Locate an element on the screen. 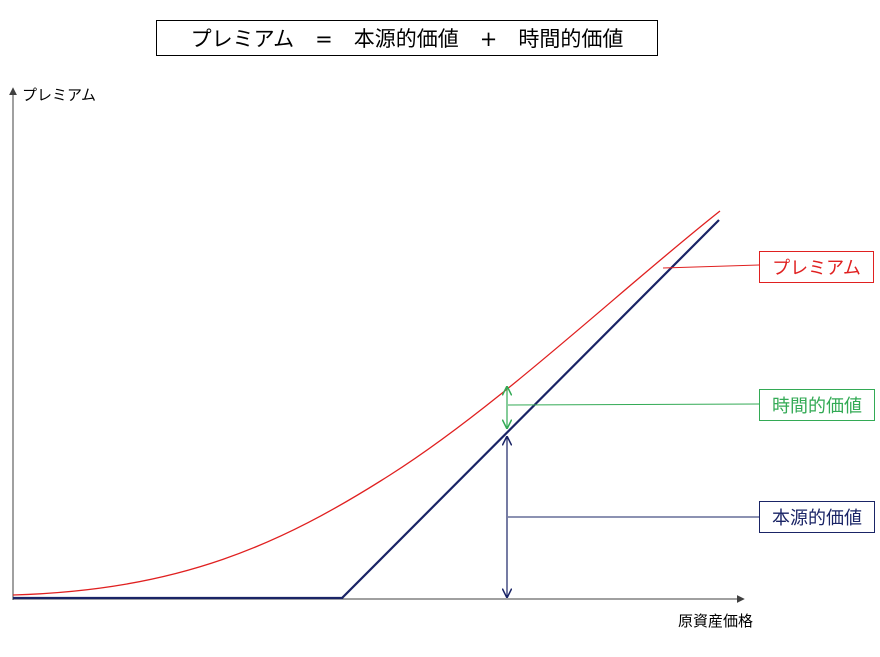  legend-time-value: 時間的価値 is located at coordinates (817, 405).